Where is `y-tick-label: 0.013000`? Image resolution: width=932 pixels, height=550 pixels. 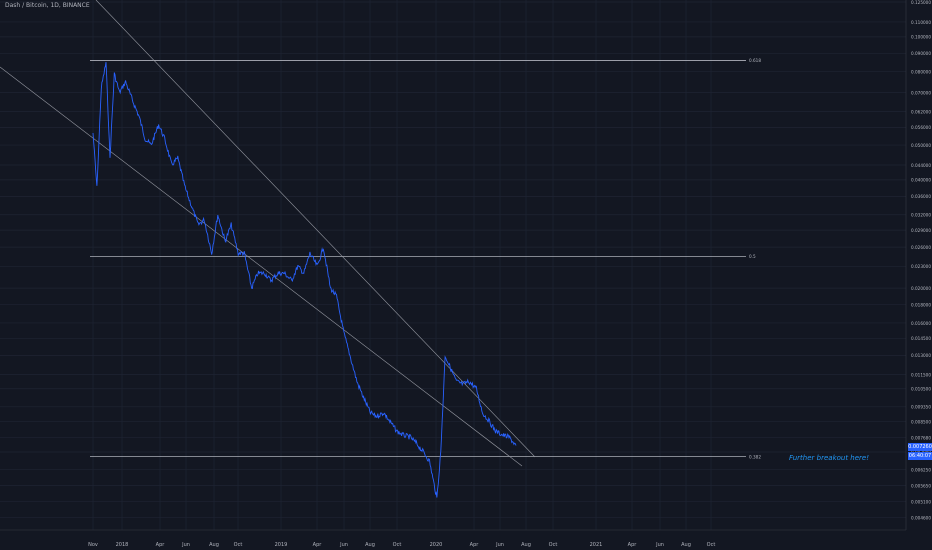 y-tick-label: 0.013000 is located at coordinates (921, 355).